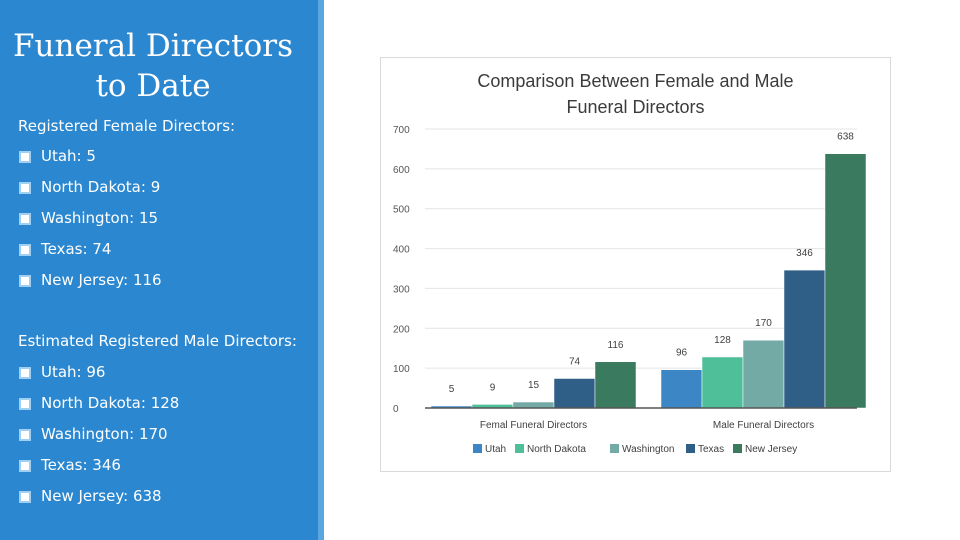 This screenshot has width=960, height=540. Describe the element at coordinates (76, 249) in the screenshot. I see `list-item-text: Texas: 74` at that location.